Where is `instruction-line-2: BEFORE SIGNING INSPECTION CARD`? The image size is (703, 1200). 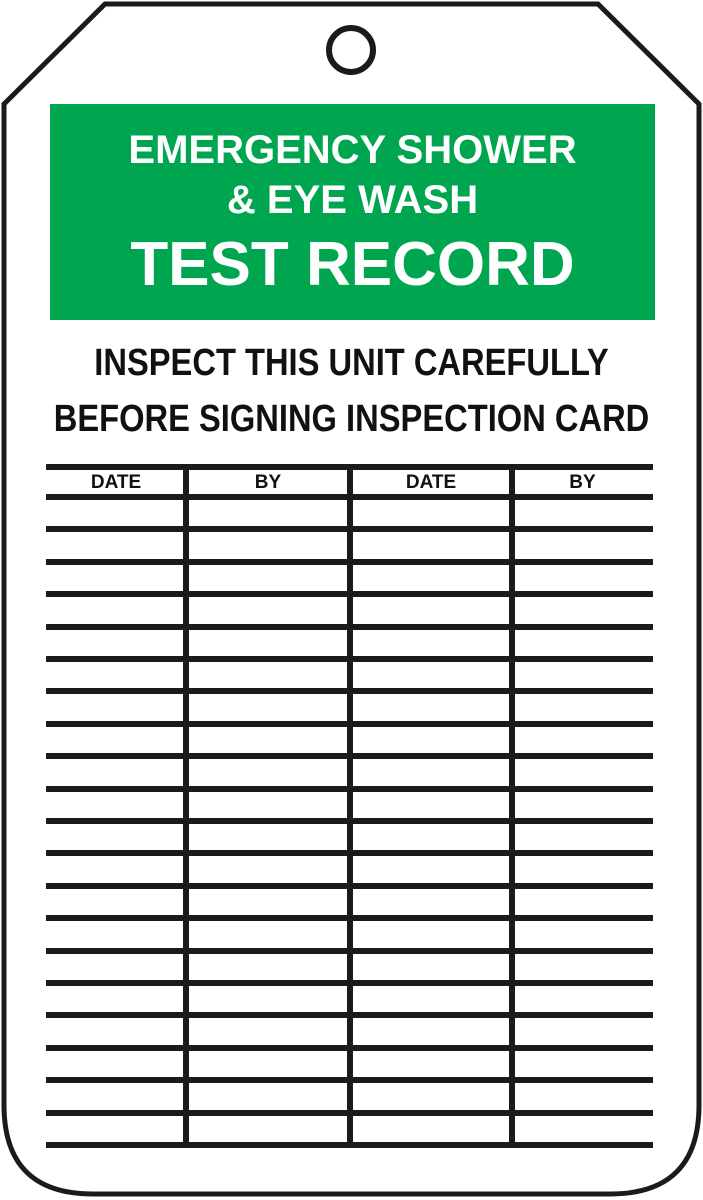 instruction-line-2: BEFORE SIGNING INSPECTION CARD is located at coordinates (351, 419).